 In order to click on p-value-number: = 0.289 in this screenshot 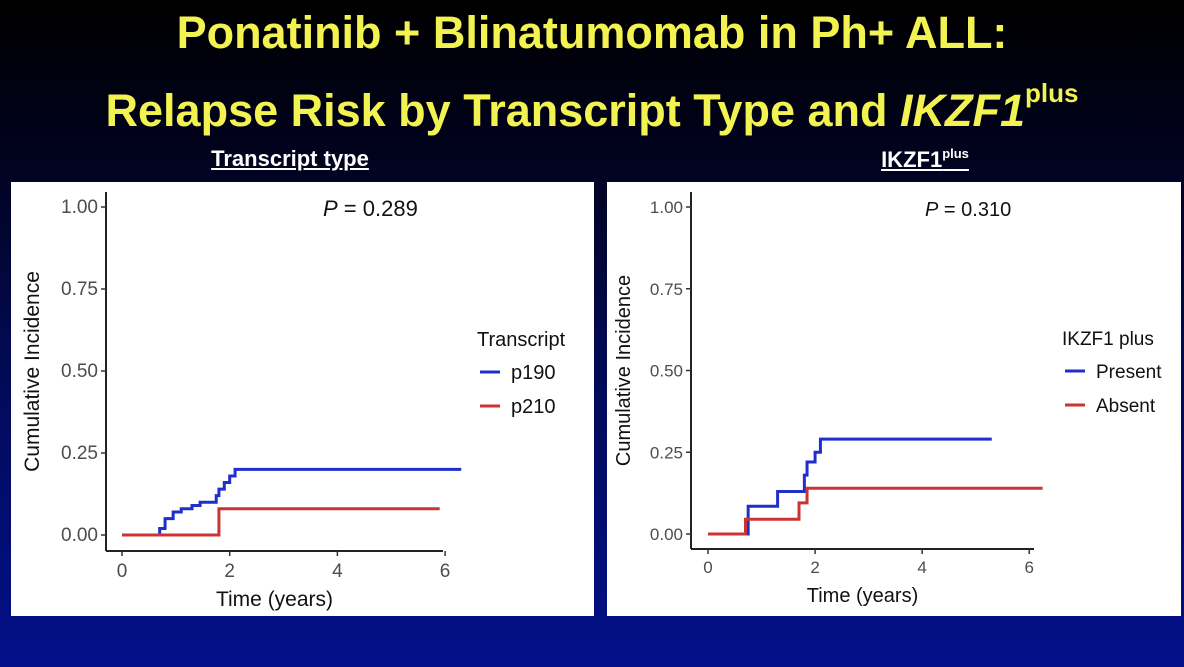, I will do `click(378, 208)`.